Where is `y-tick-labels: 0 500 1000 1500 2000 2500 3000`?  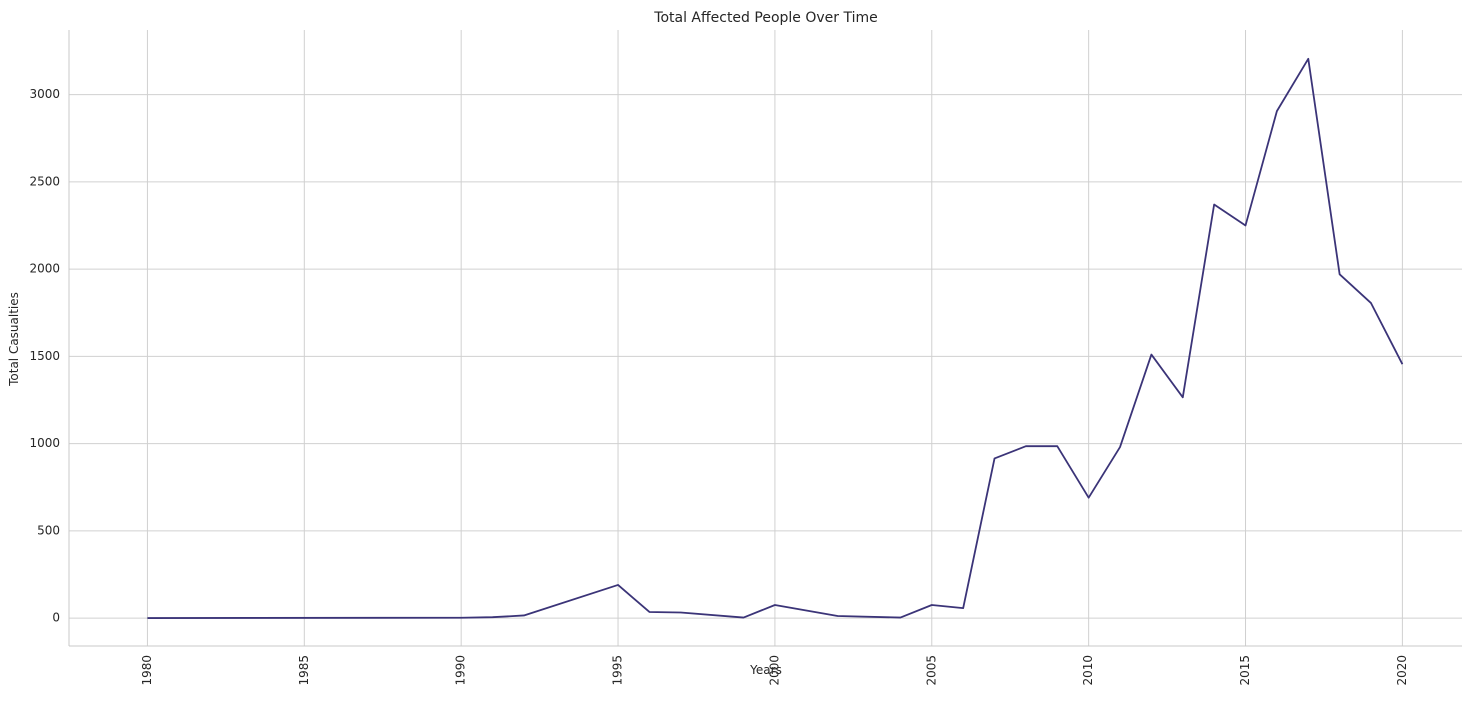 y-tick-labels: 0 500 1000 1500 2000 2500 3000 is located at coordinates (44, 356).